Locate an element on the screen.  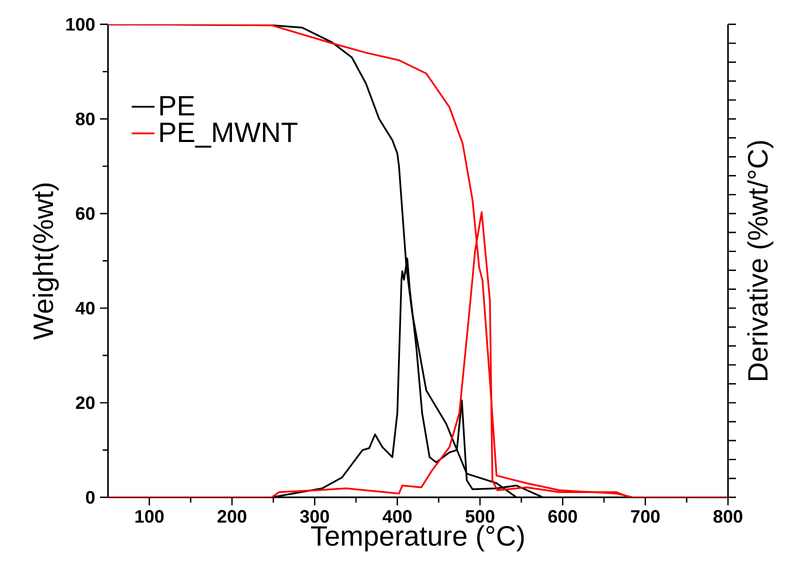
x-tick-label: 300 is located at coordinates (314, 516).